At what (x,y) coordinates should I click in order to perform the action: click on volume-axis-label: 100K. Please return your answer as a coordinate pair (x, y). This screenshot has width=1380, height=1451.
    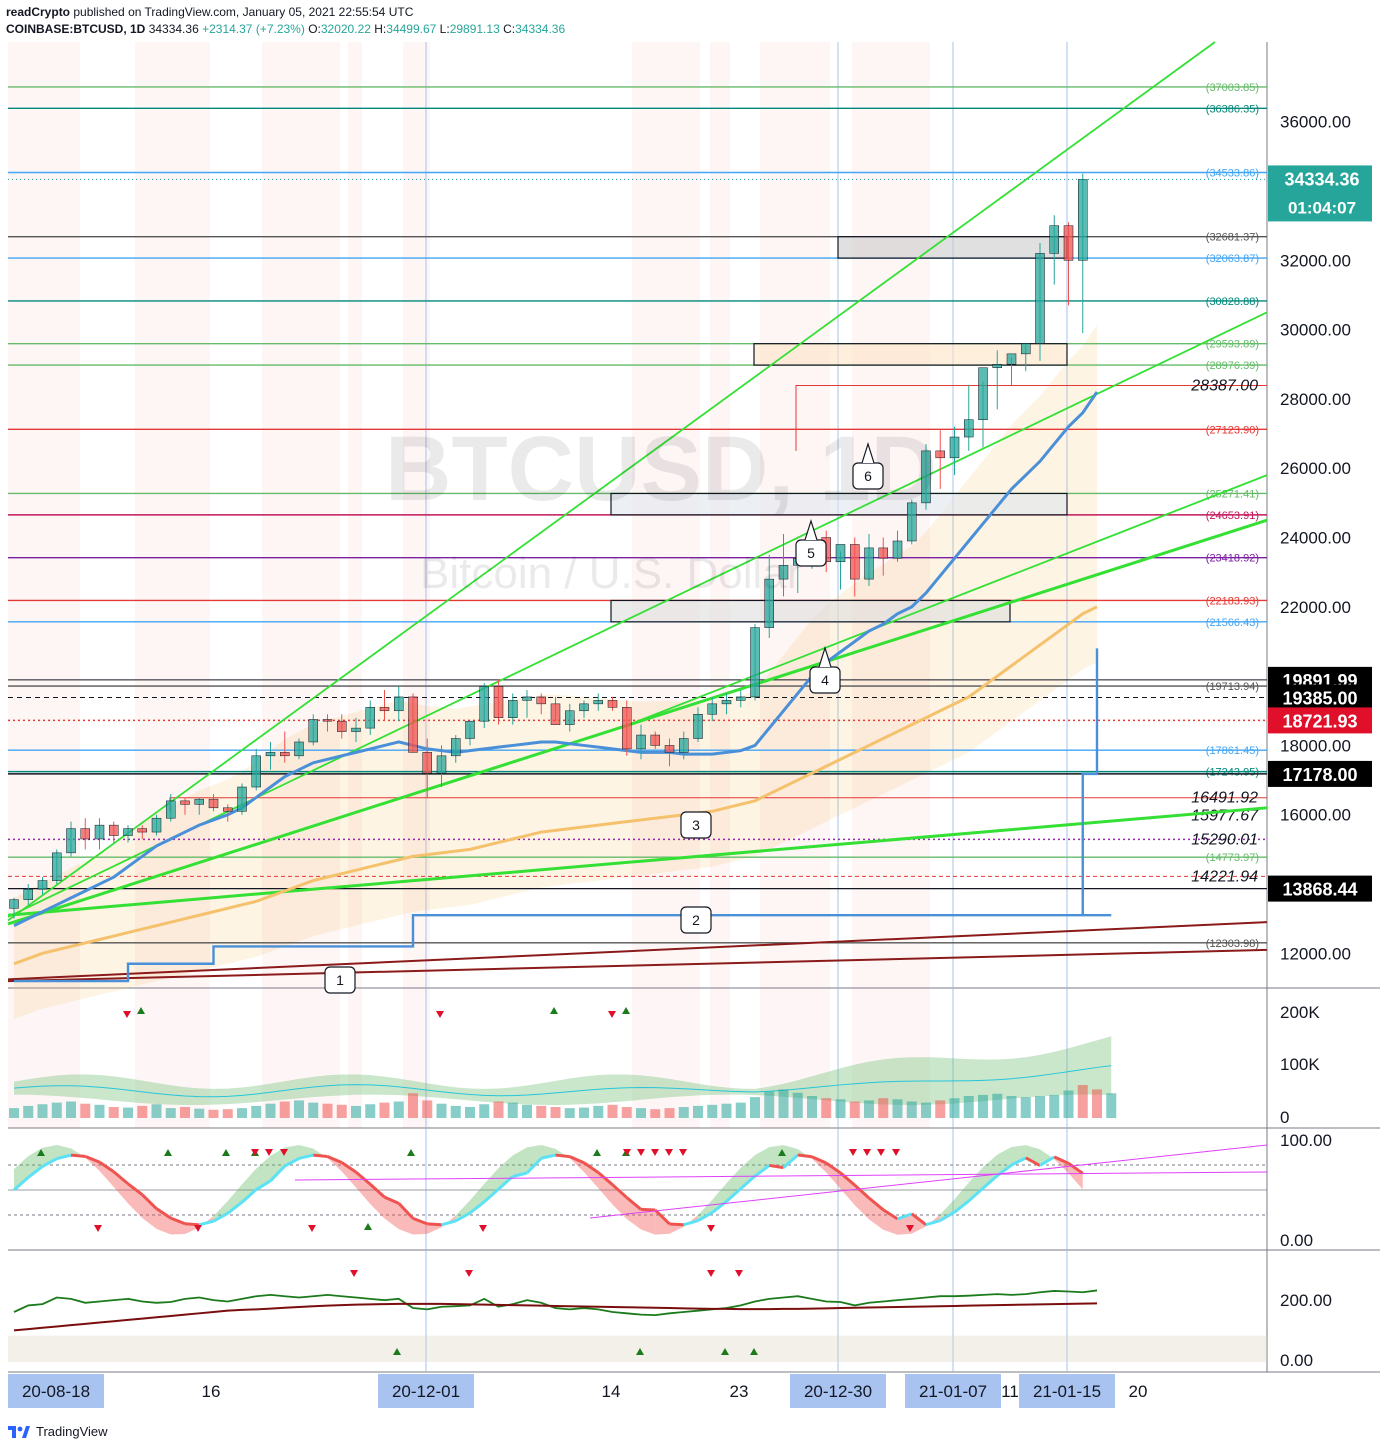
    Looking at the image, I should click on (1300, 1064).